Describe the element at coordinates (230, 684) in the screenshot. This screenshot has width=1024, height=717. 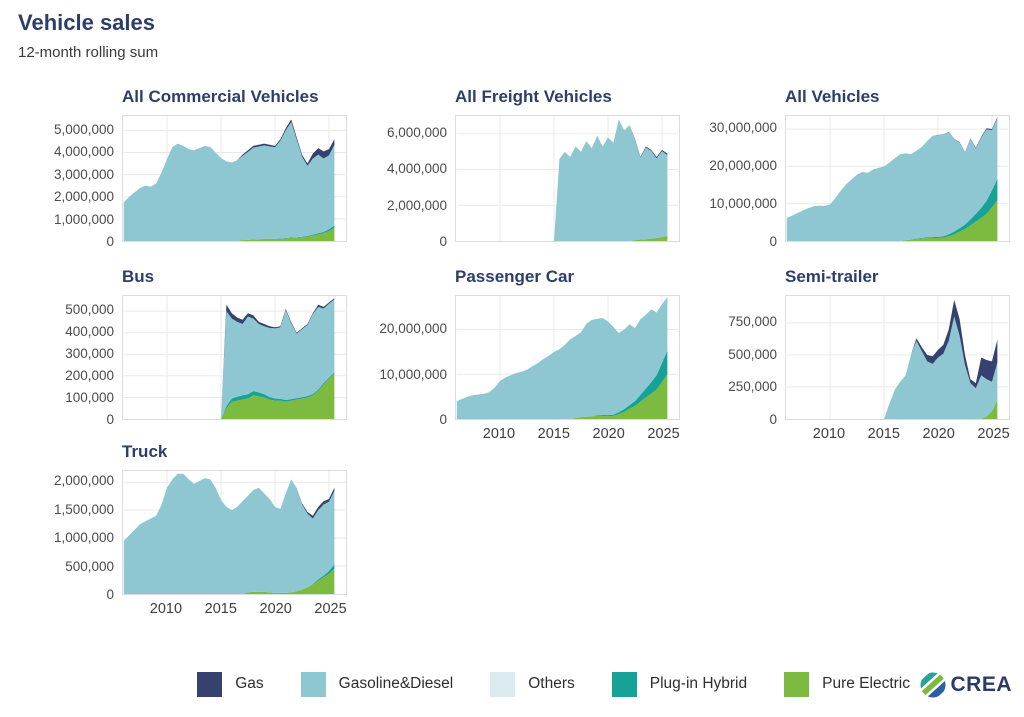
I see `legend-item-gas: Gas` at that location.